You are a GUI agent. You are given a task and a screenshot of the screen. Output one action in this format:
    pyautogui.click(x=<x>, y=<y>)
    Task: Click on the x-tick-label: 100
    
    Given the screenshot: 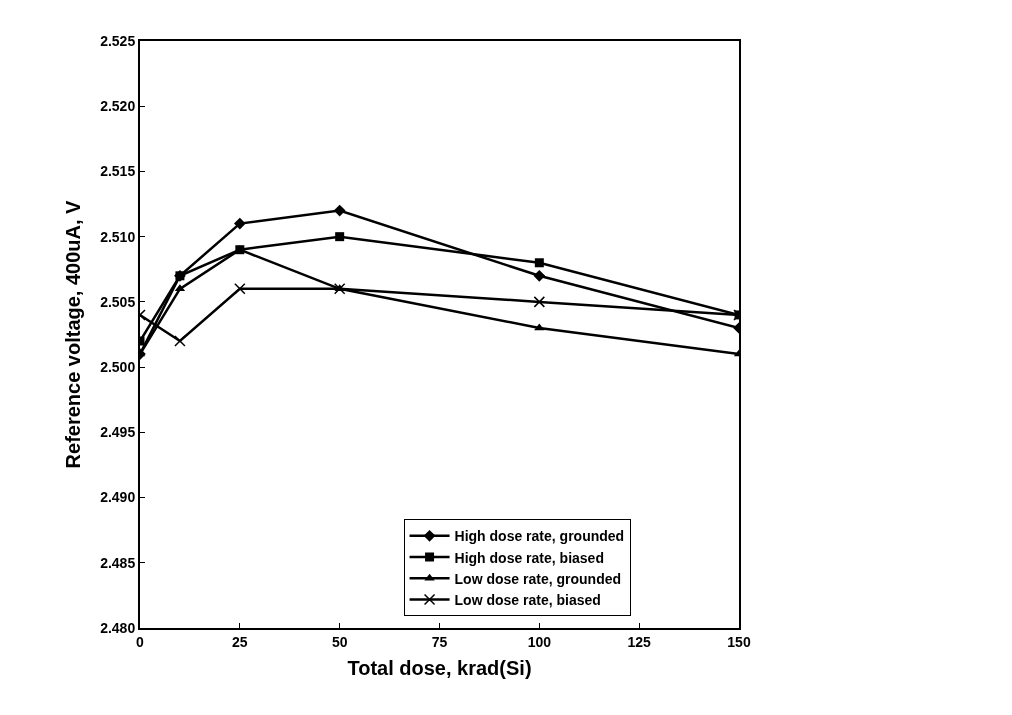 What is the action you would take?
    pyautogui.click(x=539, y=641)
    